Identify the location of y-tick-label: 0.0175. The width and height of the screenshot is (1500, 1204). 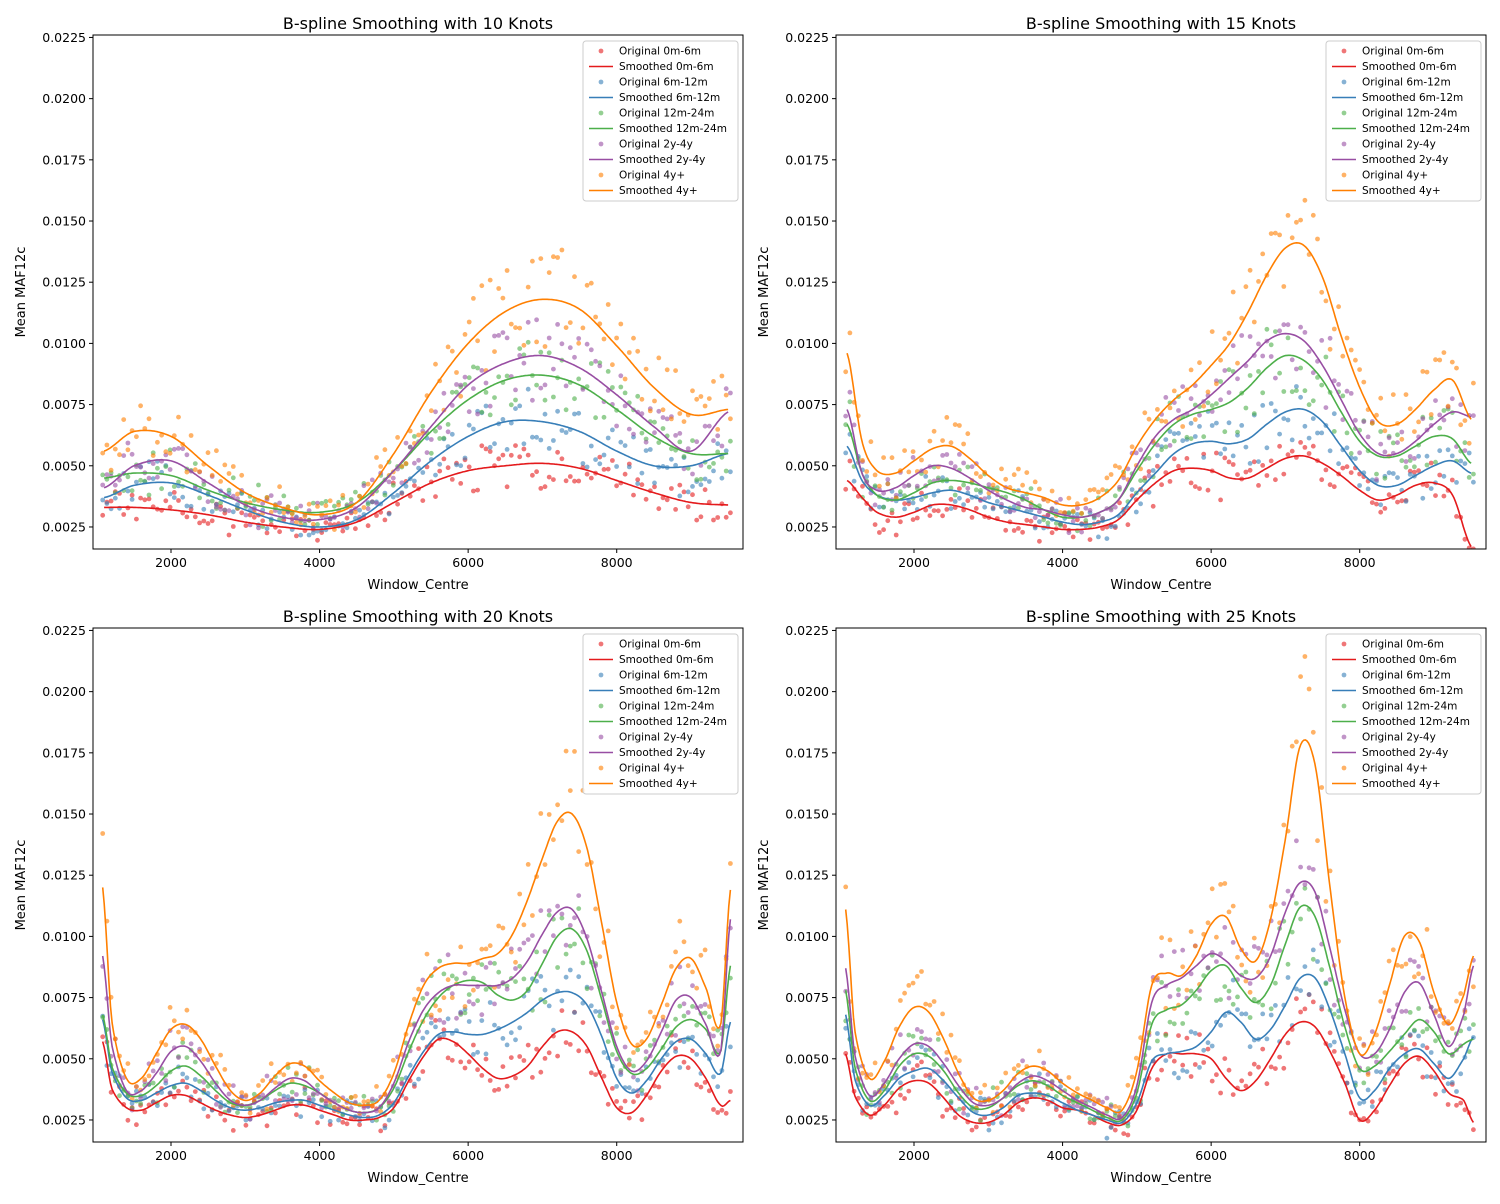
(64, 752).